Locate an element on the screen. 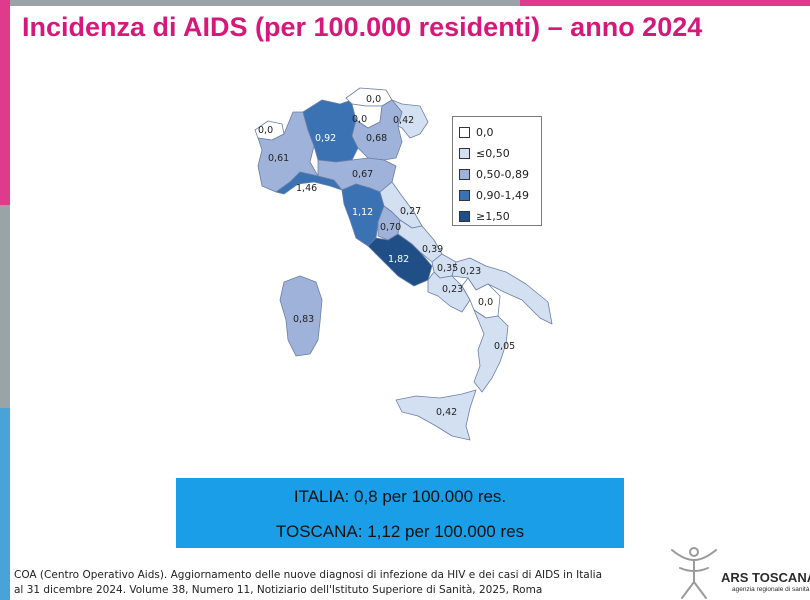 This screenshot has height=600, width=810. logo-name: ARS TOSCANA is located at coordinates (765, 577).